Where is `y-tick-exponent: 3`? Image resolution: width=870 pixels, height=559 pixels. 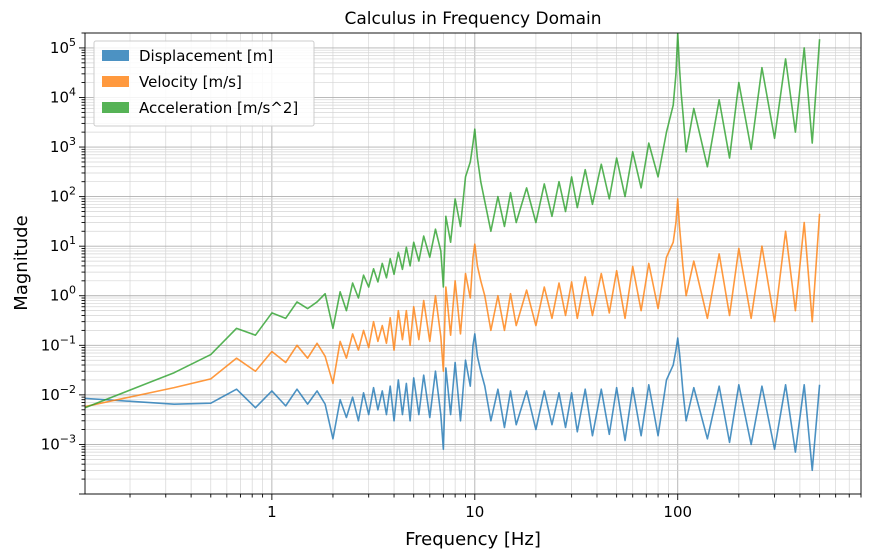
y-tick-exponent: 3 is located at coordinates (72, 141).